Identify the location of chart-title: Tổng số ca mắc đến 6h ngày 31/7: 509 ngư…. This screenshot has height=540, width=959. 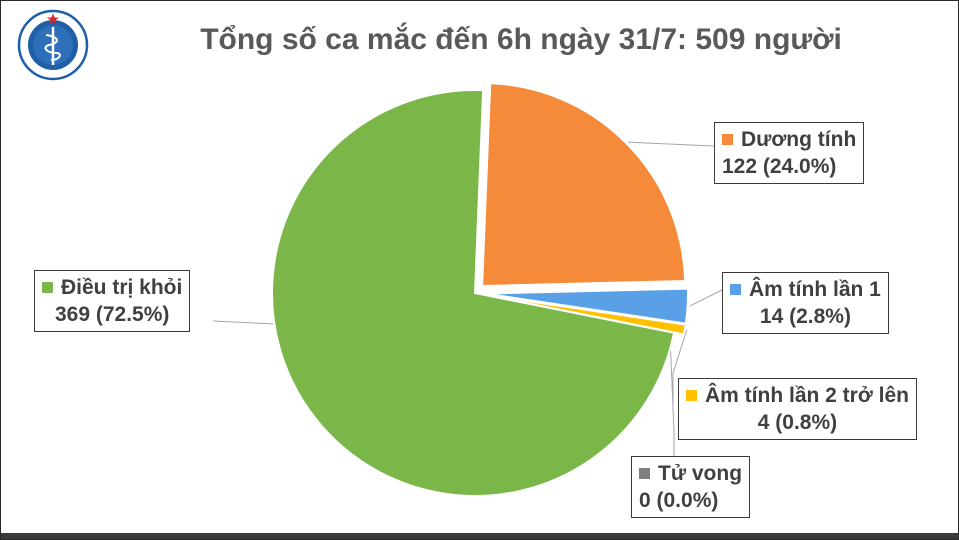
(521, 39).